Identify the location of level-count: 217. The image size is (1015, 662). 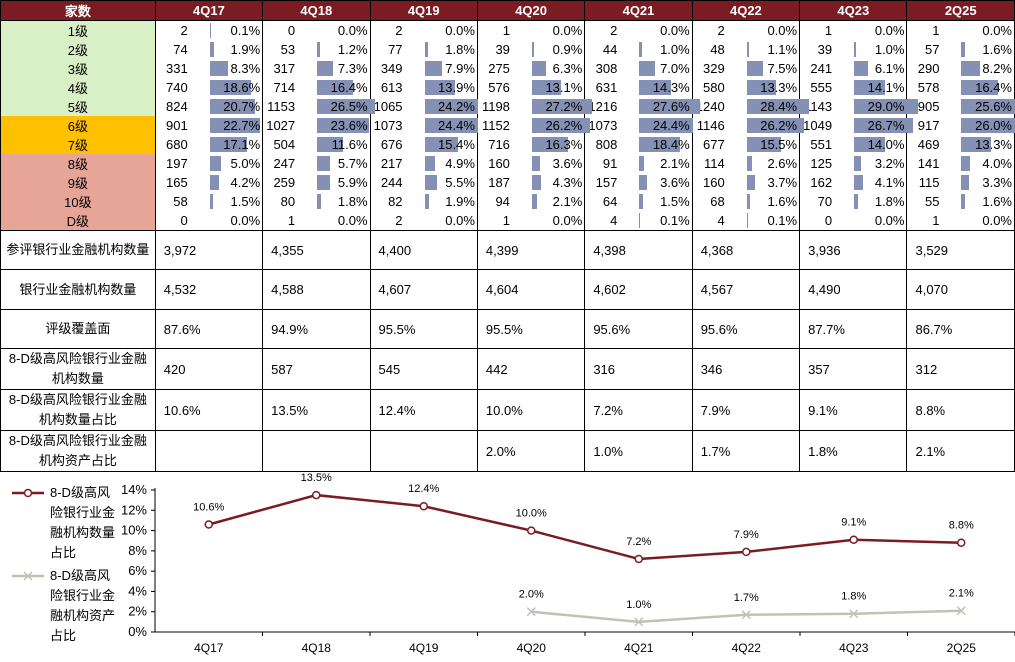
(391, 163).